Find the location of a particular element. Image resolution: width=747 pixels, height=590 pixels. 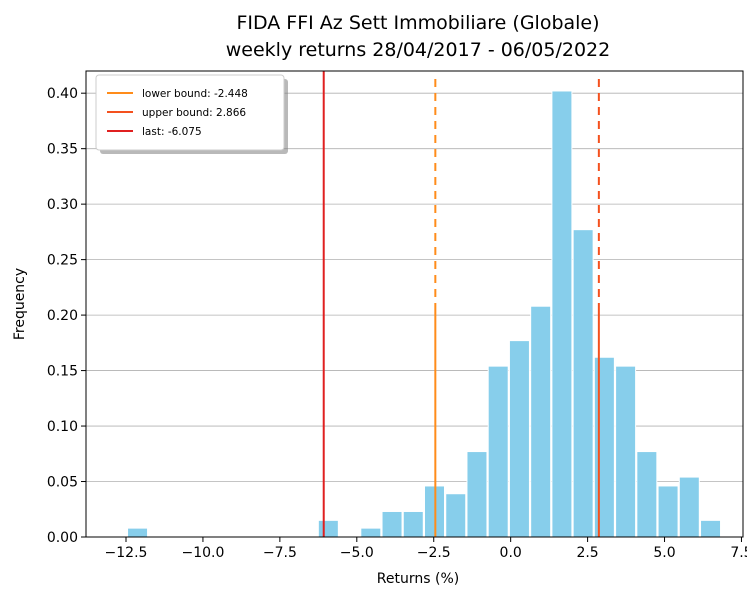

y-tick-label-6: 0.30 is located at coordinates (62, 205).